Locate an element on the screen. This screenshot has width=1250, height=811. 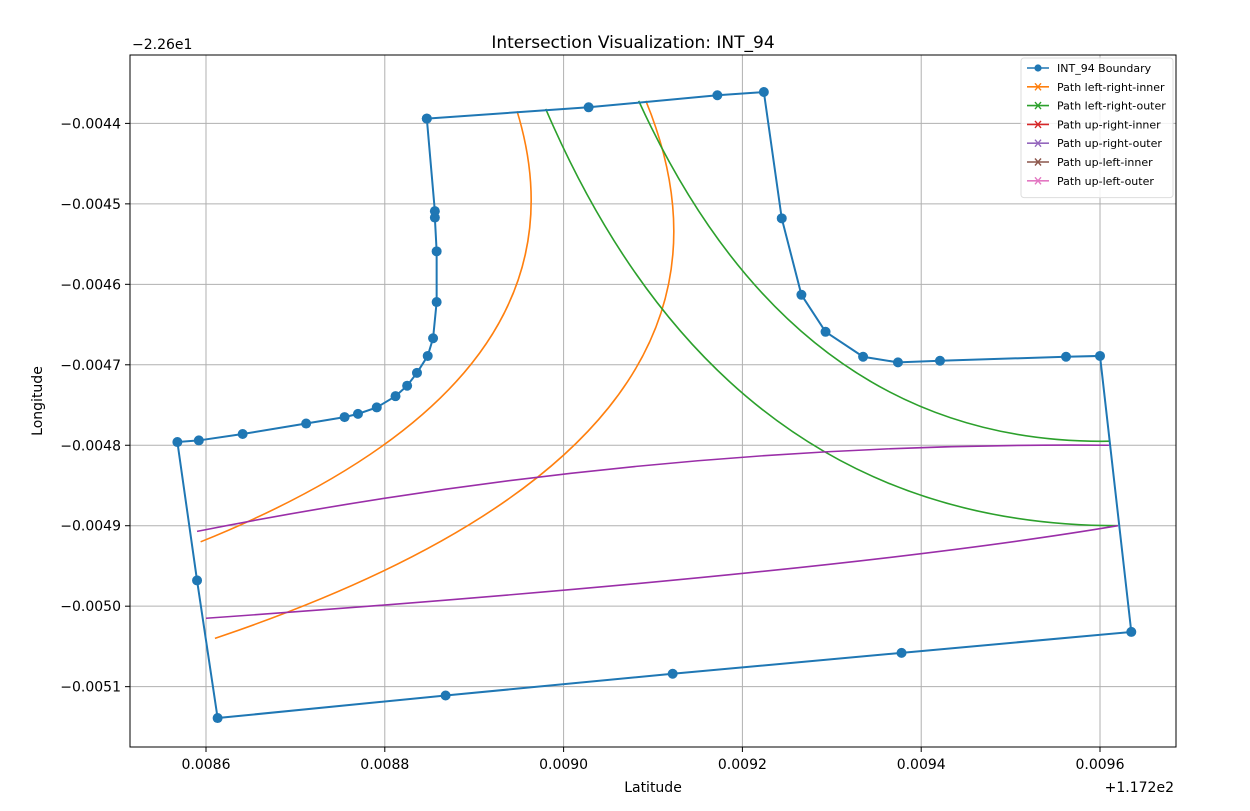
legend-label: Path up-left-inner is located at coordinates (1105, 162).